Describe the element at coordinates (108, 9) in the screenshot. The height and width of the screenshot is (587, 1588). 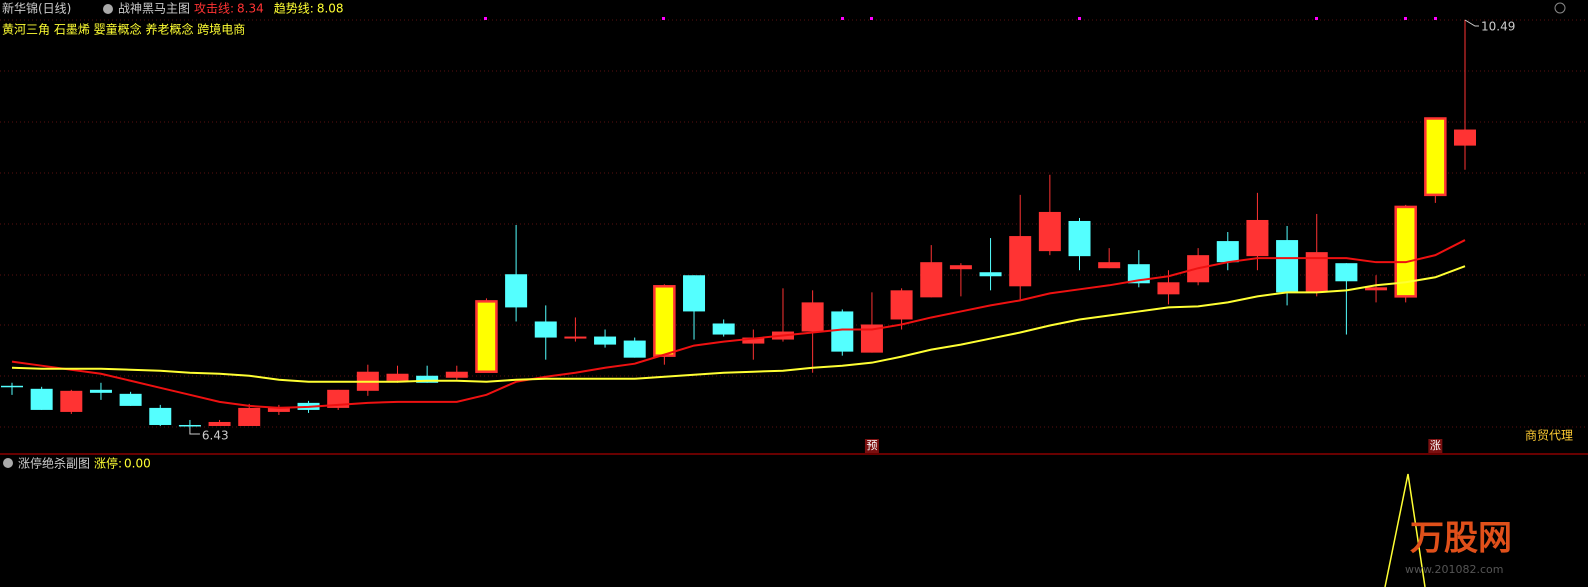
I see `indicator-icon` at that location.